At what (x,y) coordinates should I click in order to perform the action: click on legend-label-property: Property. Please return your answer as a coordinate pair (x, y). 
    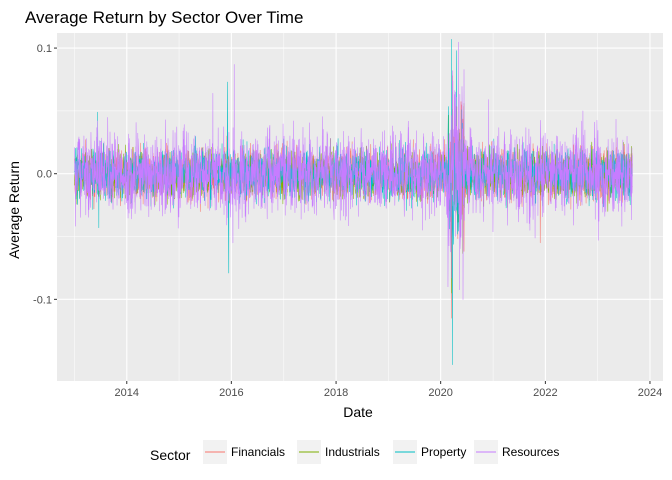
    Looking at the image, I should click on (443, 452).